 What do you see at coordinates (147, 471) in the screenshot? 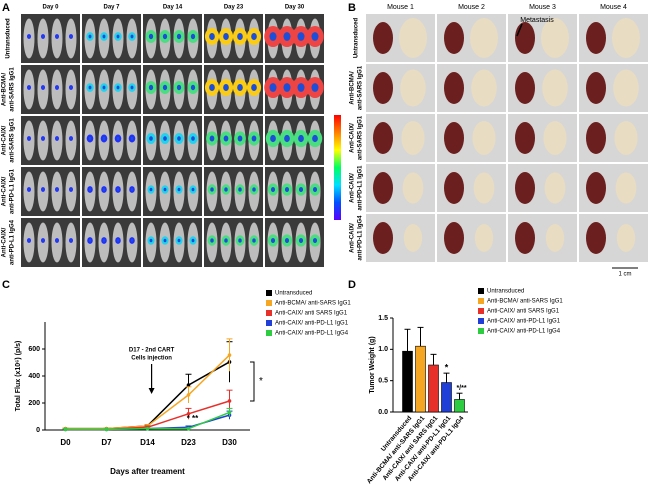
I see `x-axis-label: Days after treament` at bounding box center [147, 471].